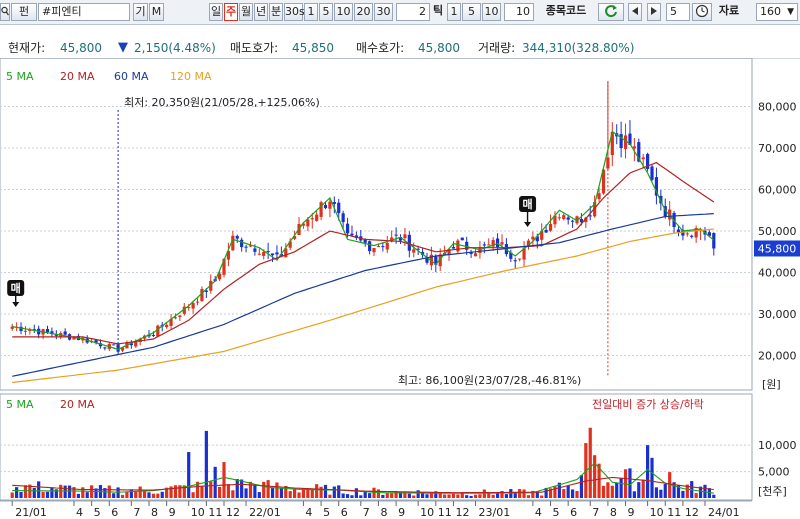 Image resolution: width=800 pixels, height=519 pixels. Describe the element at coordinates (216, 12) in the screenshot. I see `period-day-button: 일` at that location.